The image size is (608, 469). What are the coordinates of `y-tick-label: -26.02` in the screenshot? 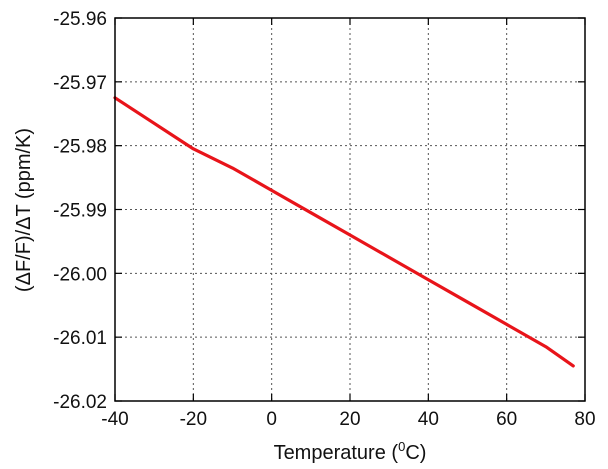 It's located at (80, 402).